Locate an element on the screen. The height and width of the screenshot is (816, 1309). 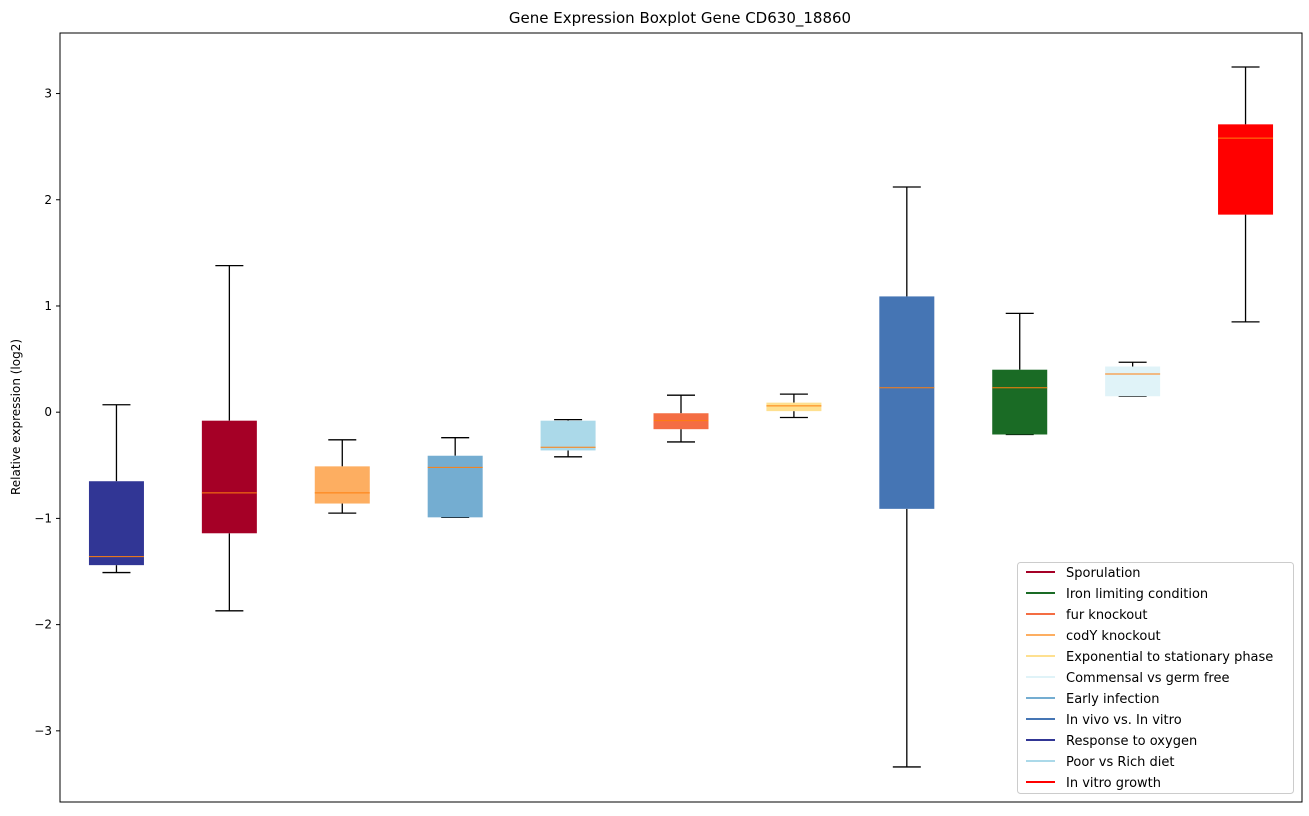
legend-entry: codY knockout is located at coordinates (1093, 636).